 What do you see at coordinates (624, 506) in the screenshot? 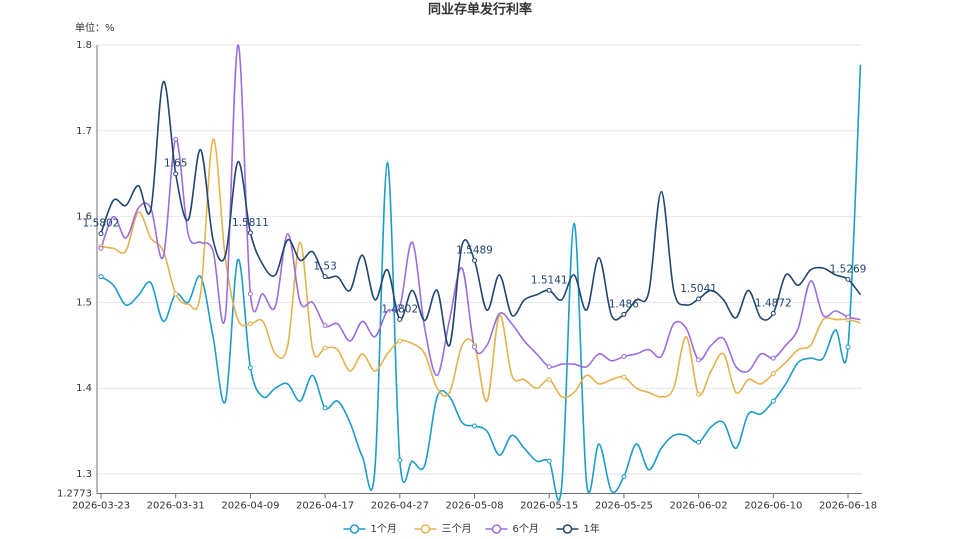
I see `x-tick-label: 2026-05-25` at bounding box center [624, 506].